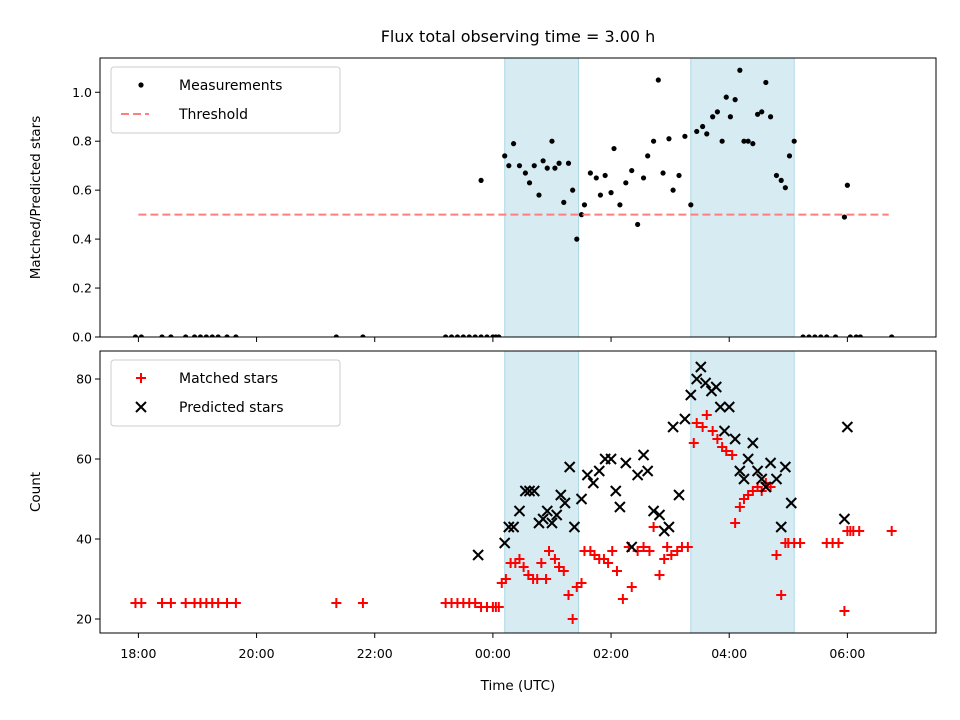 Image resolution: width=960 pixels, height=720 pixels. Describe the element at coordinates (518, 686) in the screenshot. I see `x-axis-label: Time (UTC)` at that location.